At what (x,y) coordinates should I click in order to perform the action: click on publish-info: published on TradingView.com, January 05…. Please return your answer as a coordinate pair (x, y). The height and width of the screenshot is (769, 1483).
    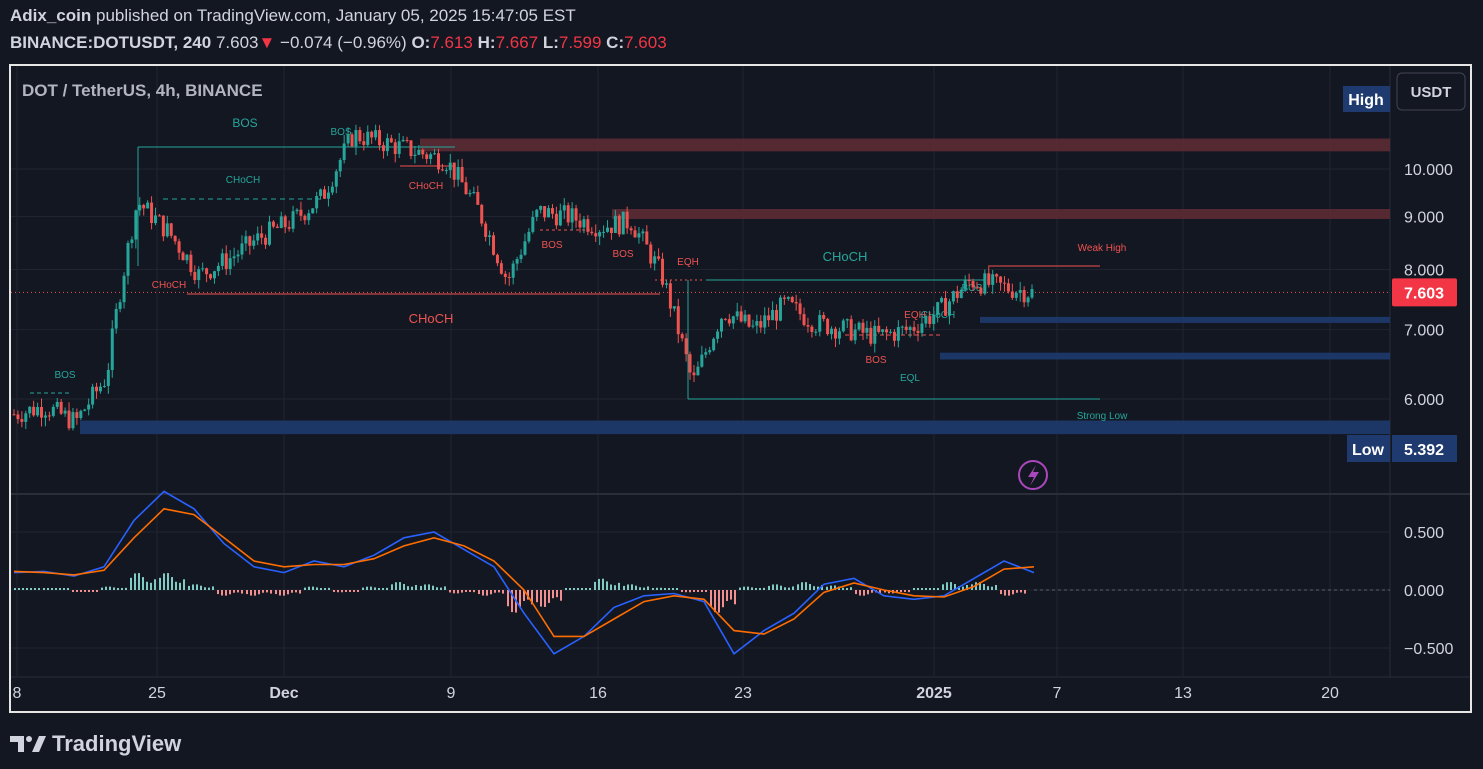
    Looking at the image, I should click on (335, 15).